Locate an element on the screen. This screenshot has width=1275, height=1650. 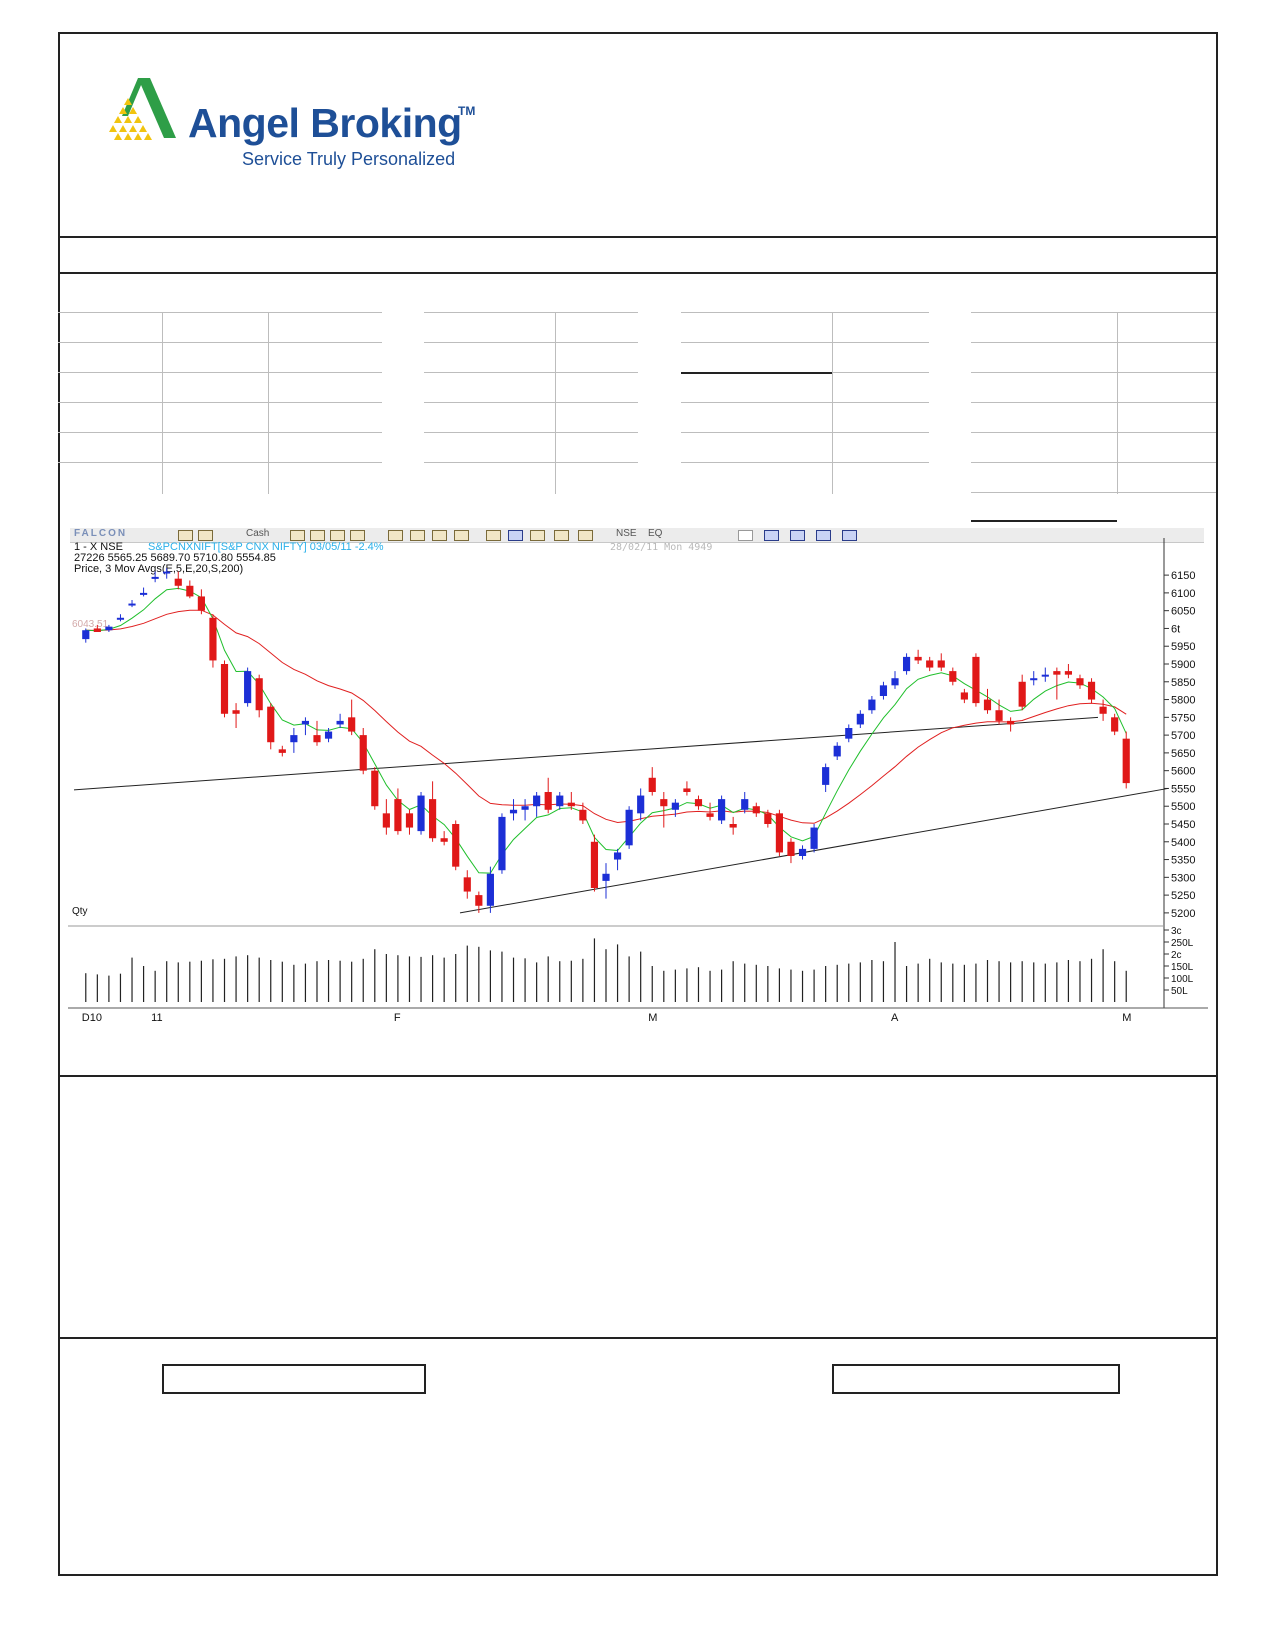
chart-toolbar: FALCON Cash NSE EQ is located at coordinates (637, 535).